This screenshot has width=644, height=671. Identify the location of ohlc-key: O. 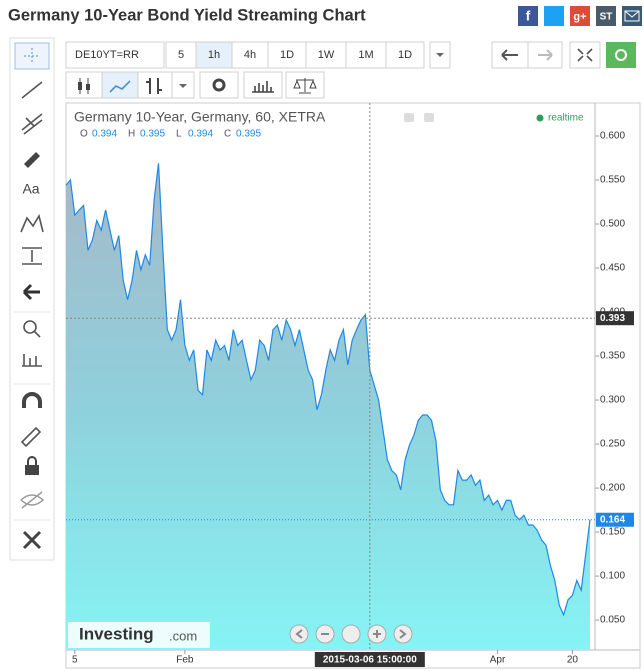
(84, 134).